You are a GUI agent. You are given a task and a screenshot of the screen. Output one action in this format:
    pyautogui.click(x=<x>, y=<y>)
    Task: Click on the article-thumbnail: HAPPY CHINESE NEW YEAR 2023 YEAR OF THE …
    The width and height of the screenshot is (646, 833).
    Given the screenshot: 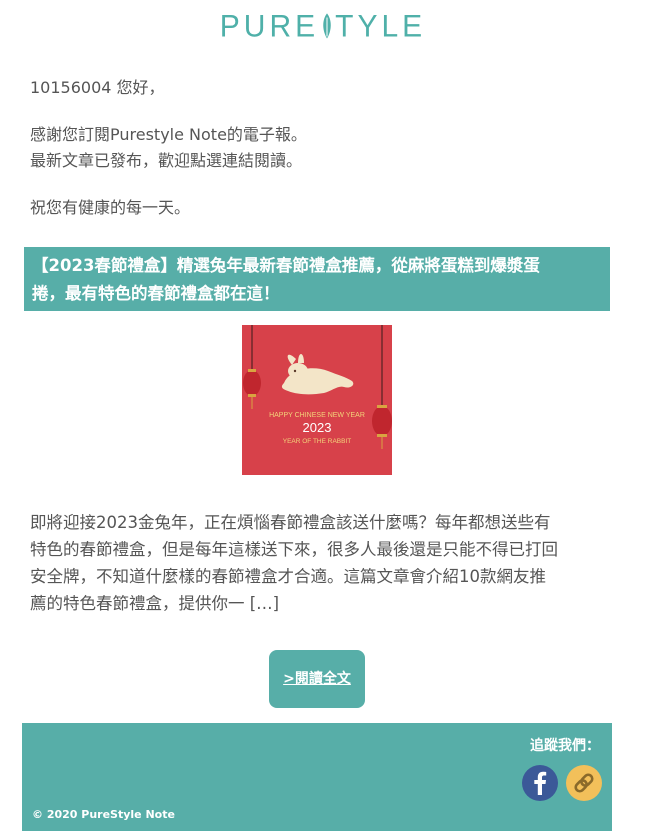 What is the action you would take?
    pyautogui.click(x=317, y=400)
    